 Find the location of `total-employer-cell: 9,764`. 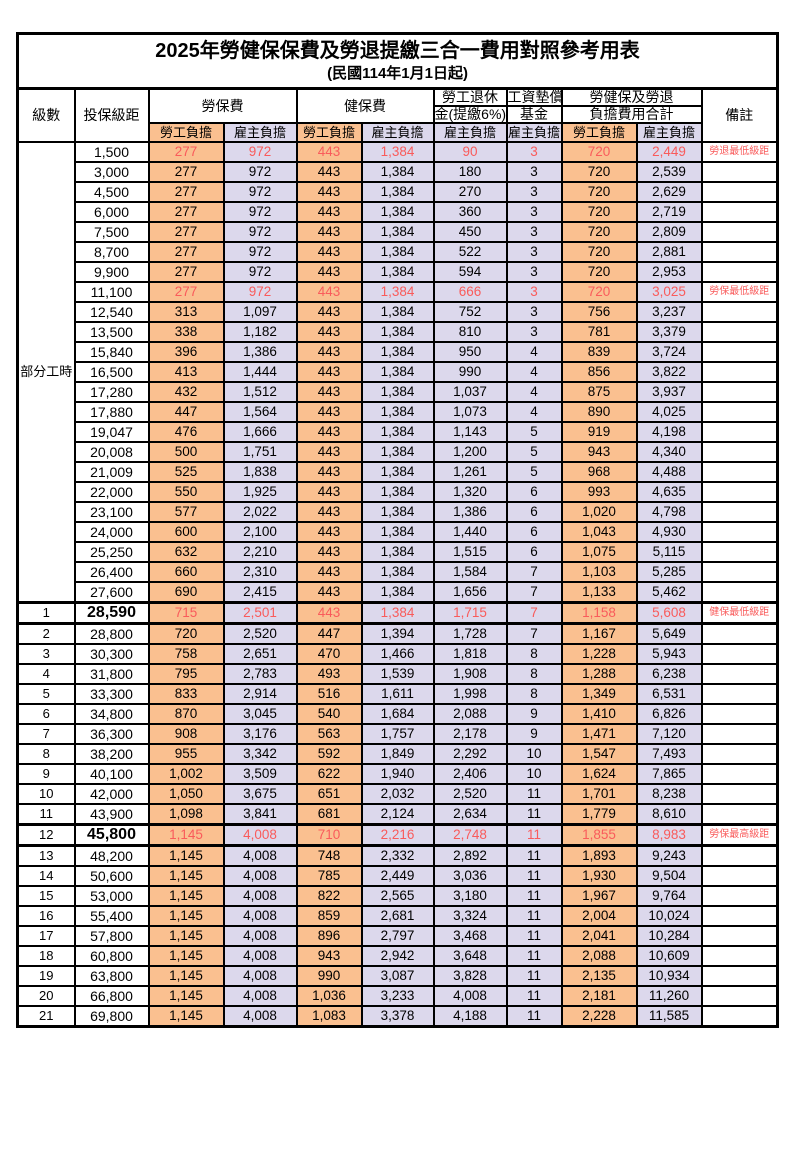

total-employer-cell: 9,764 is located at coordinates (669, 896).